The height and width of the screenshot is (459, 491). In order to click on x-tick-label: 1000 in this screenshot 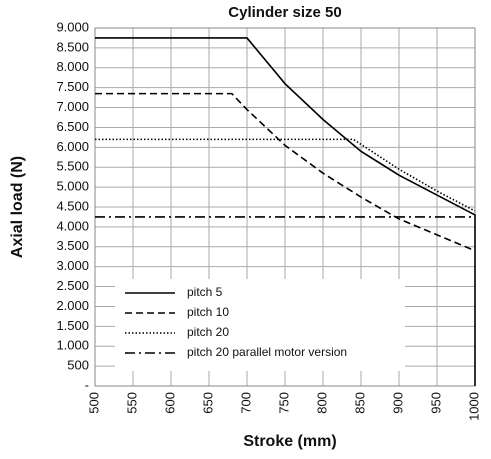, I will do `click(473, 406)`.